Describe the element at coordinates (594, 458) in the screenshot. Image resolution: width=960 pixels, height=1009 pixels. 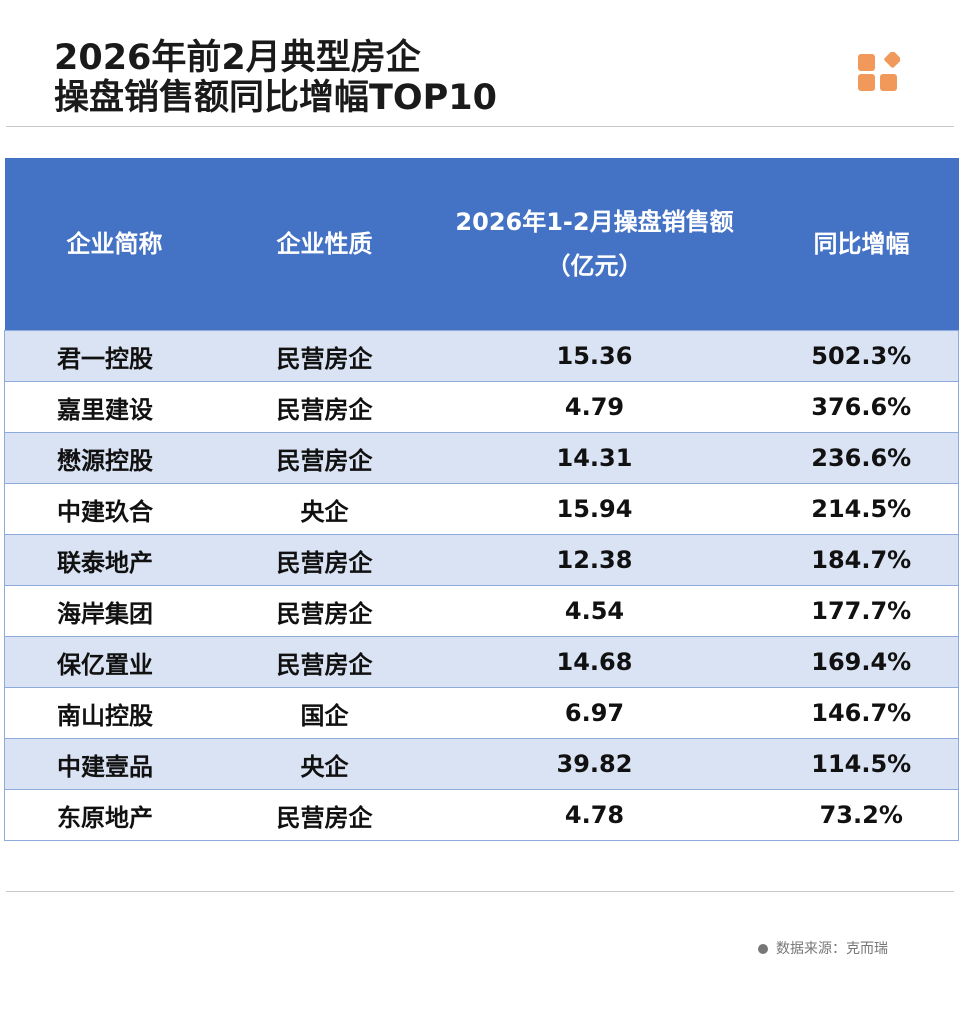
I see `cell-sales: 14.31` at that location.